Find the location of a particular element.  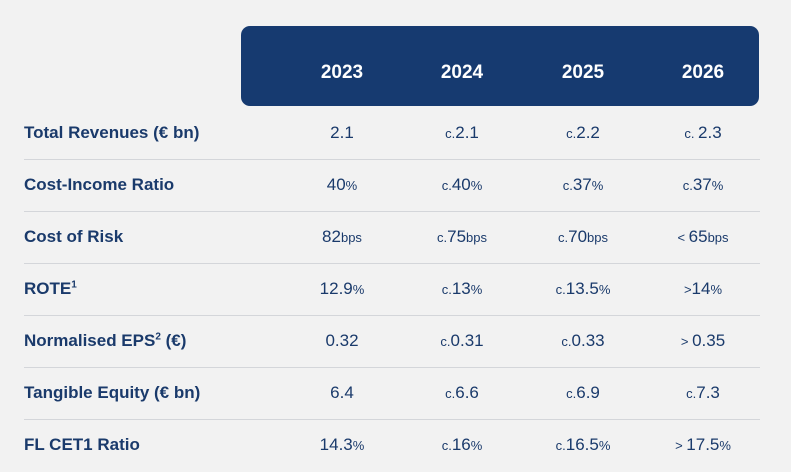

table-cell: c.40% is located at coordinates (462, 185).